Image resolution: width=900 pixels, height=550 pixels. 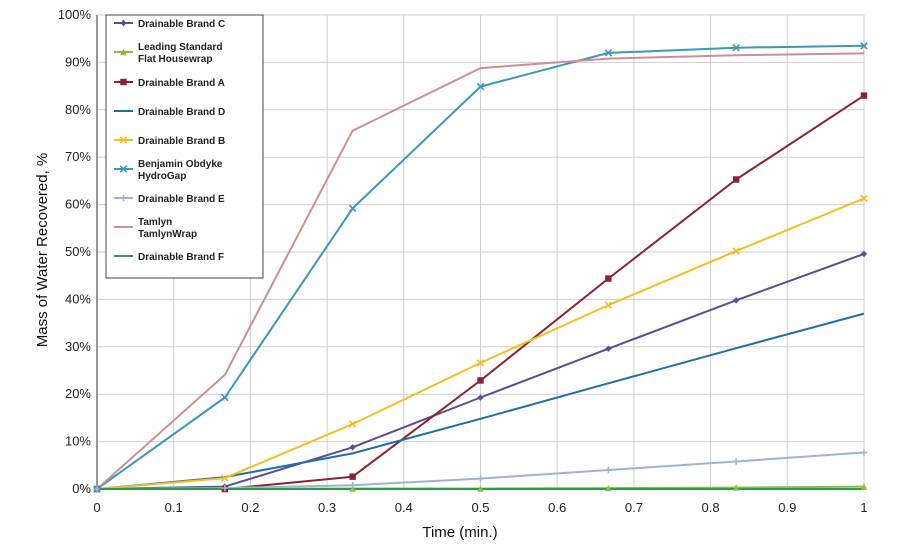 What do you see at coordinates (175, 59) in the screenshot?
I see `legend-label: Flat Housewrap` at bounding box center [175, 59].